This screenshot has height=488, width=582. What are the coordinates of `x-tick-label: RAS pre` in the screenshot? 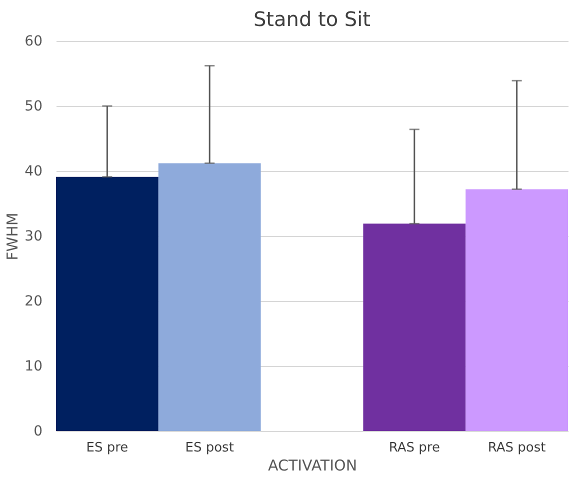 It's located at (414, 448).